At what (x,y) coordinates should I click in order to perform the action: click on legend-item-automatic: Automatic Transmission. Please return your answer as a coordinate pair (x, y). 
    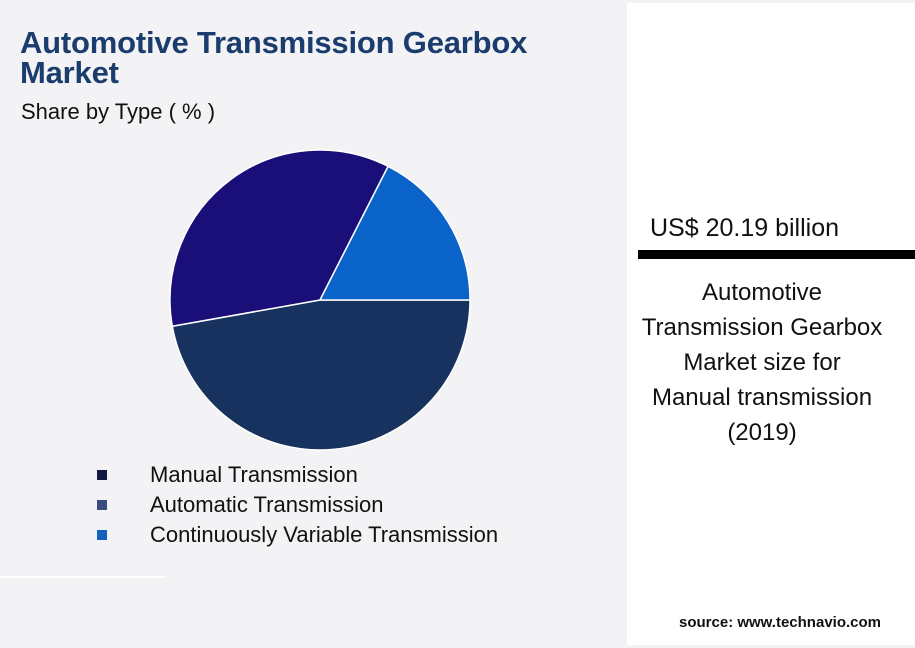
    Looking at the image, I should click on (297, 505).